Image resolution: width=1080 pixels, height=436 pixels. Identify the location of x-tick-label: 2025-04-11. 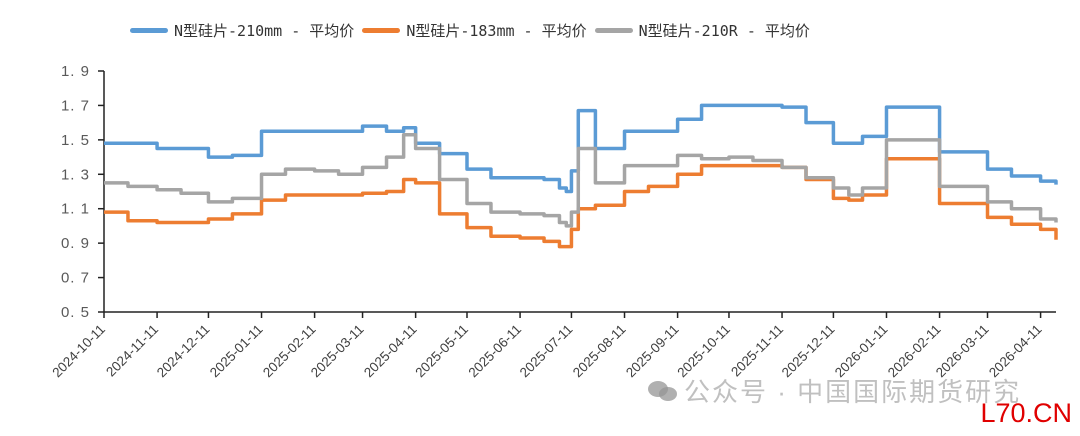
(390, 351).